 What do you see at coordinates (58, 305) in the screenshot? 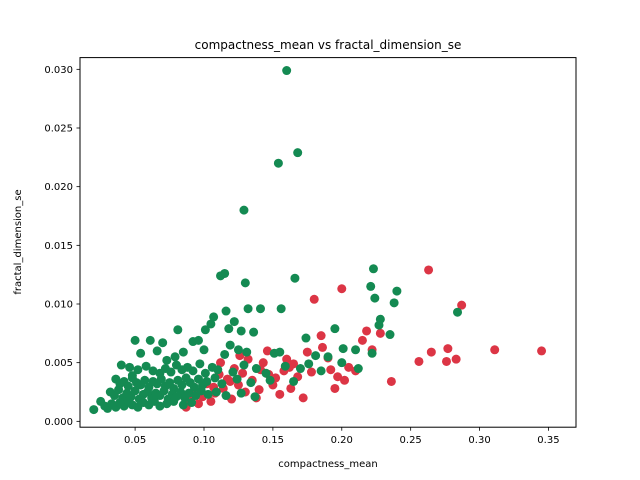
I see `y-tick-label: 0.010` at bounding box center [58, 305].